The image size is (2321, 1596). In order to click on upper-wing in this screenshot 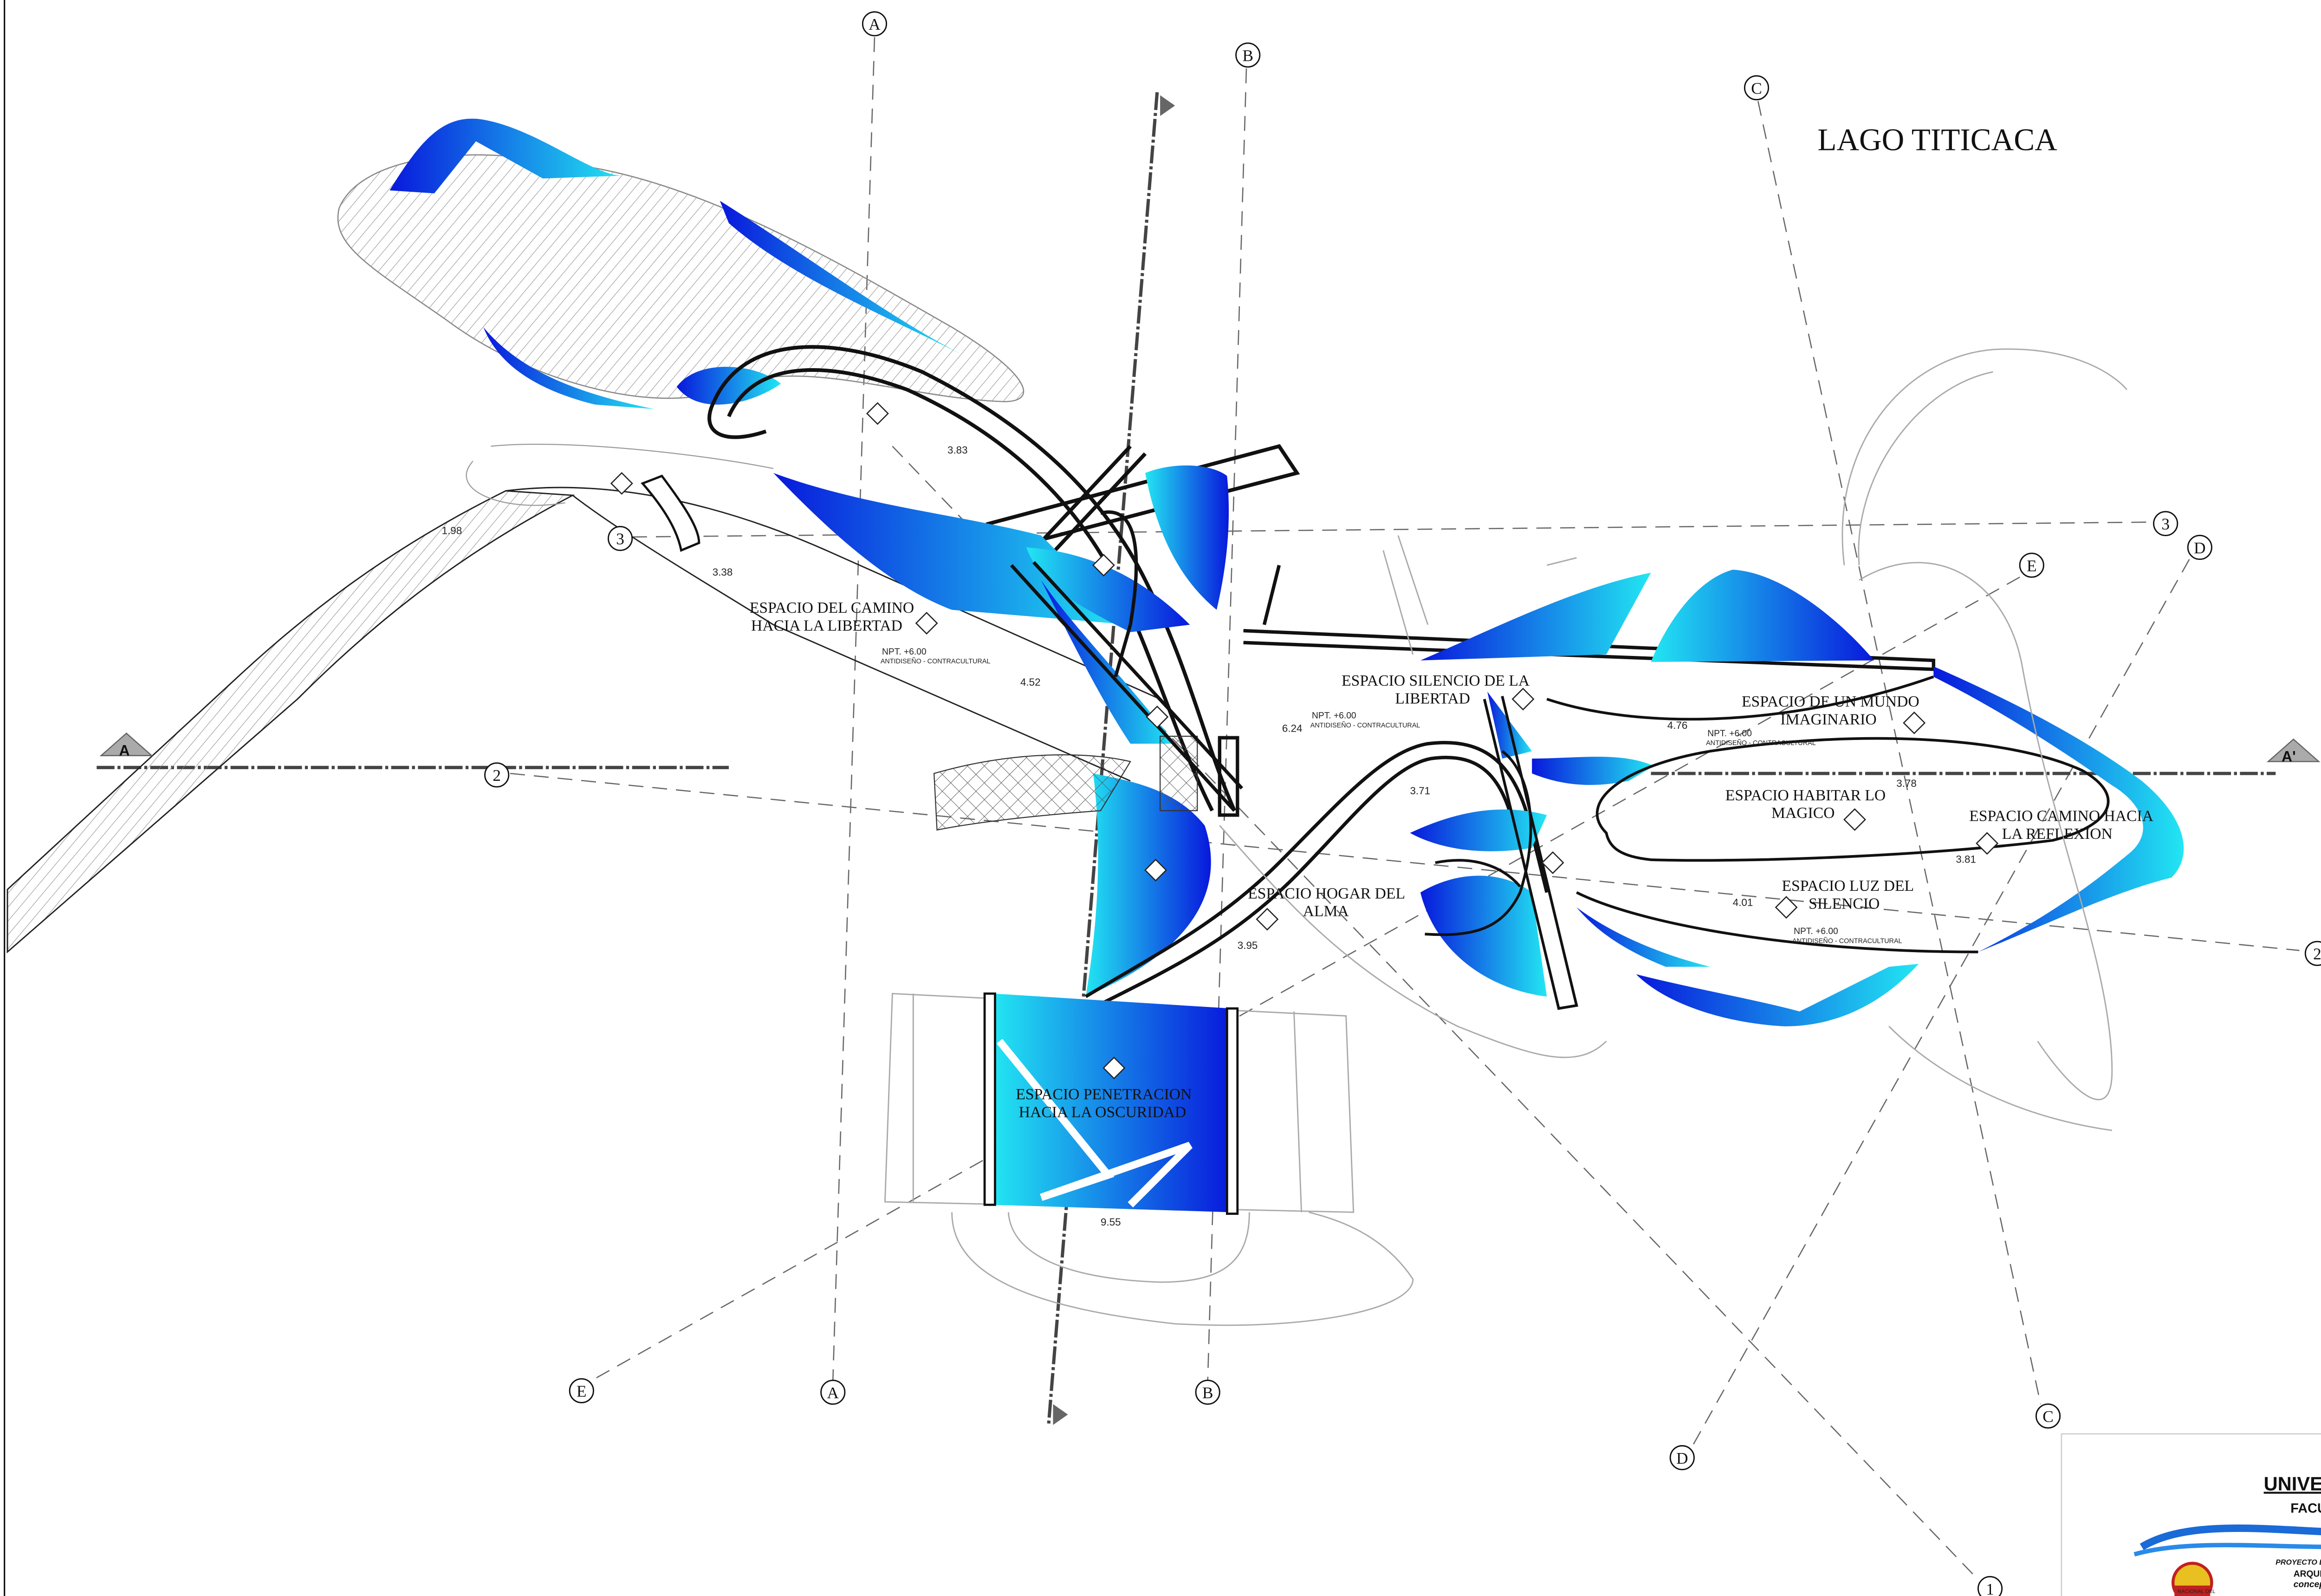, I will do `click(680, 278)`.